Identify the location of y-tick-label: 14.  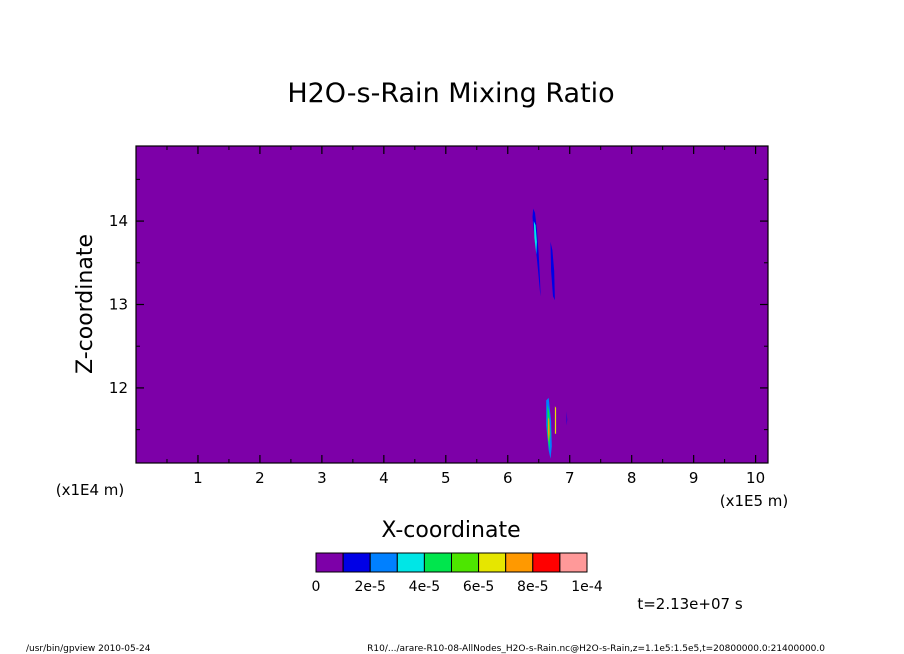
(118, 221).